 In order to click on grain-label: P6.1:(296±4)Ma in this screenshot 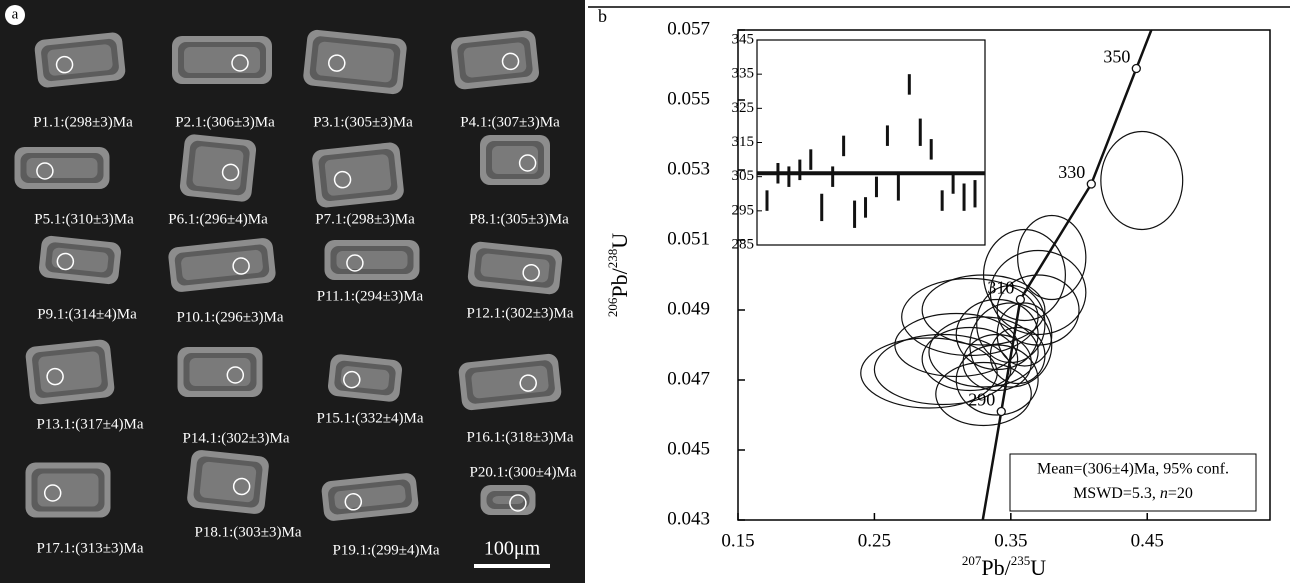, I will do `click(218, 219)`.